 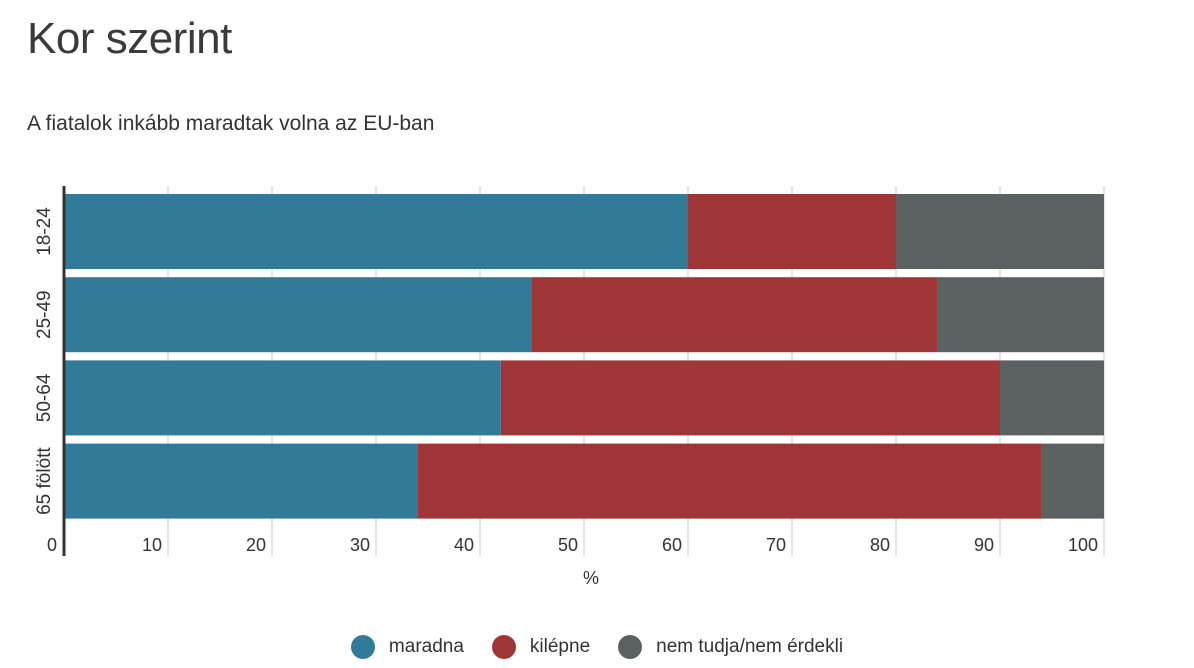 I want to click on legend-item: maradna, so click(x=407, y=647).